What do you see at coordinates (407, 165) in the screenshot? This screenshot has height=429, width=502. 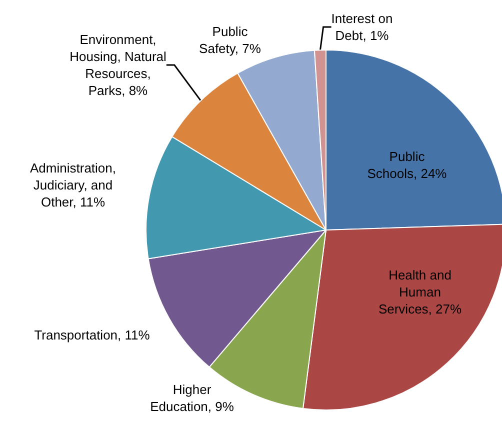 I see `slice-label: Public Schools, 24%` at bounding box center [407, 165].